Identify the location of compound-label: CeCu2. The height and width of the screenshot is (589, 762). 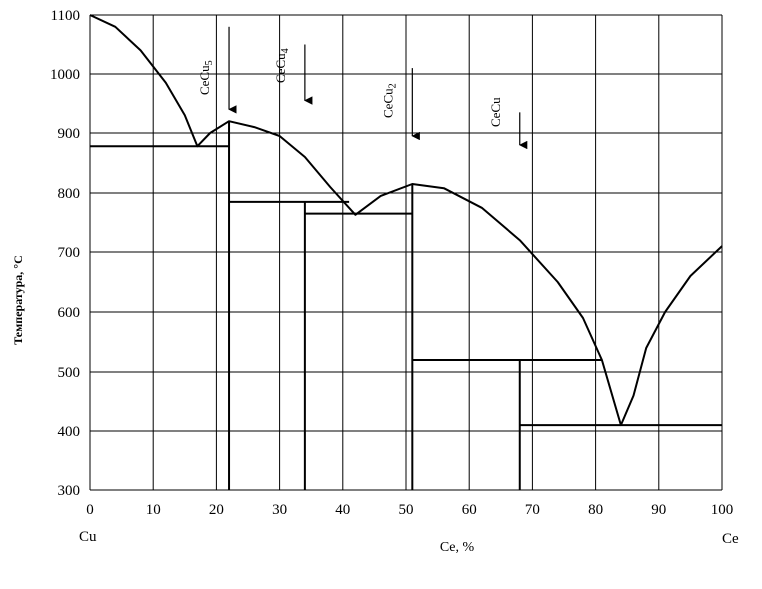
(389, 100).